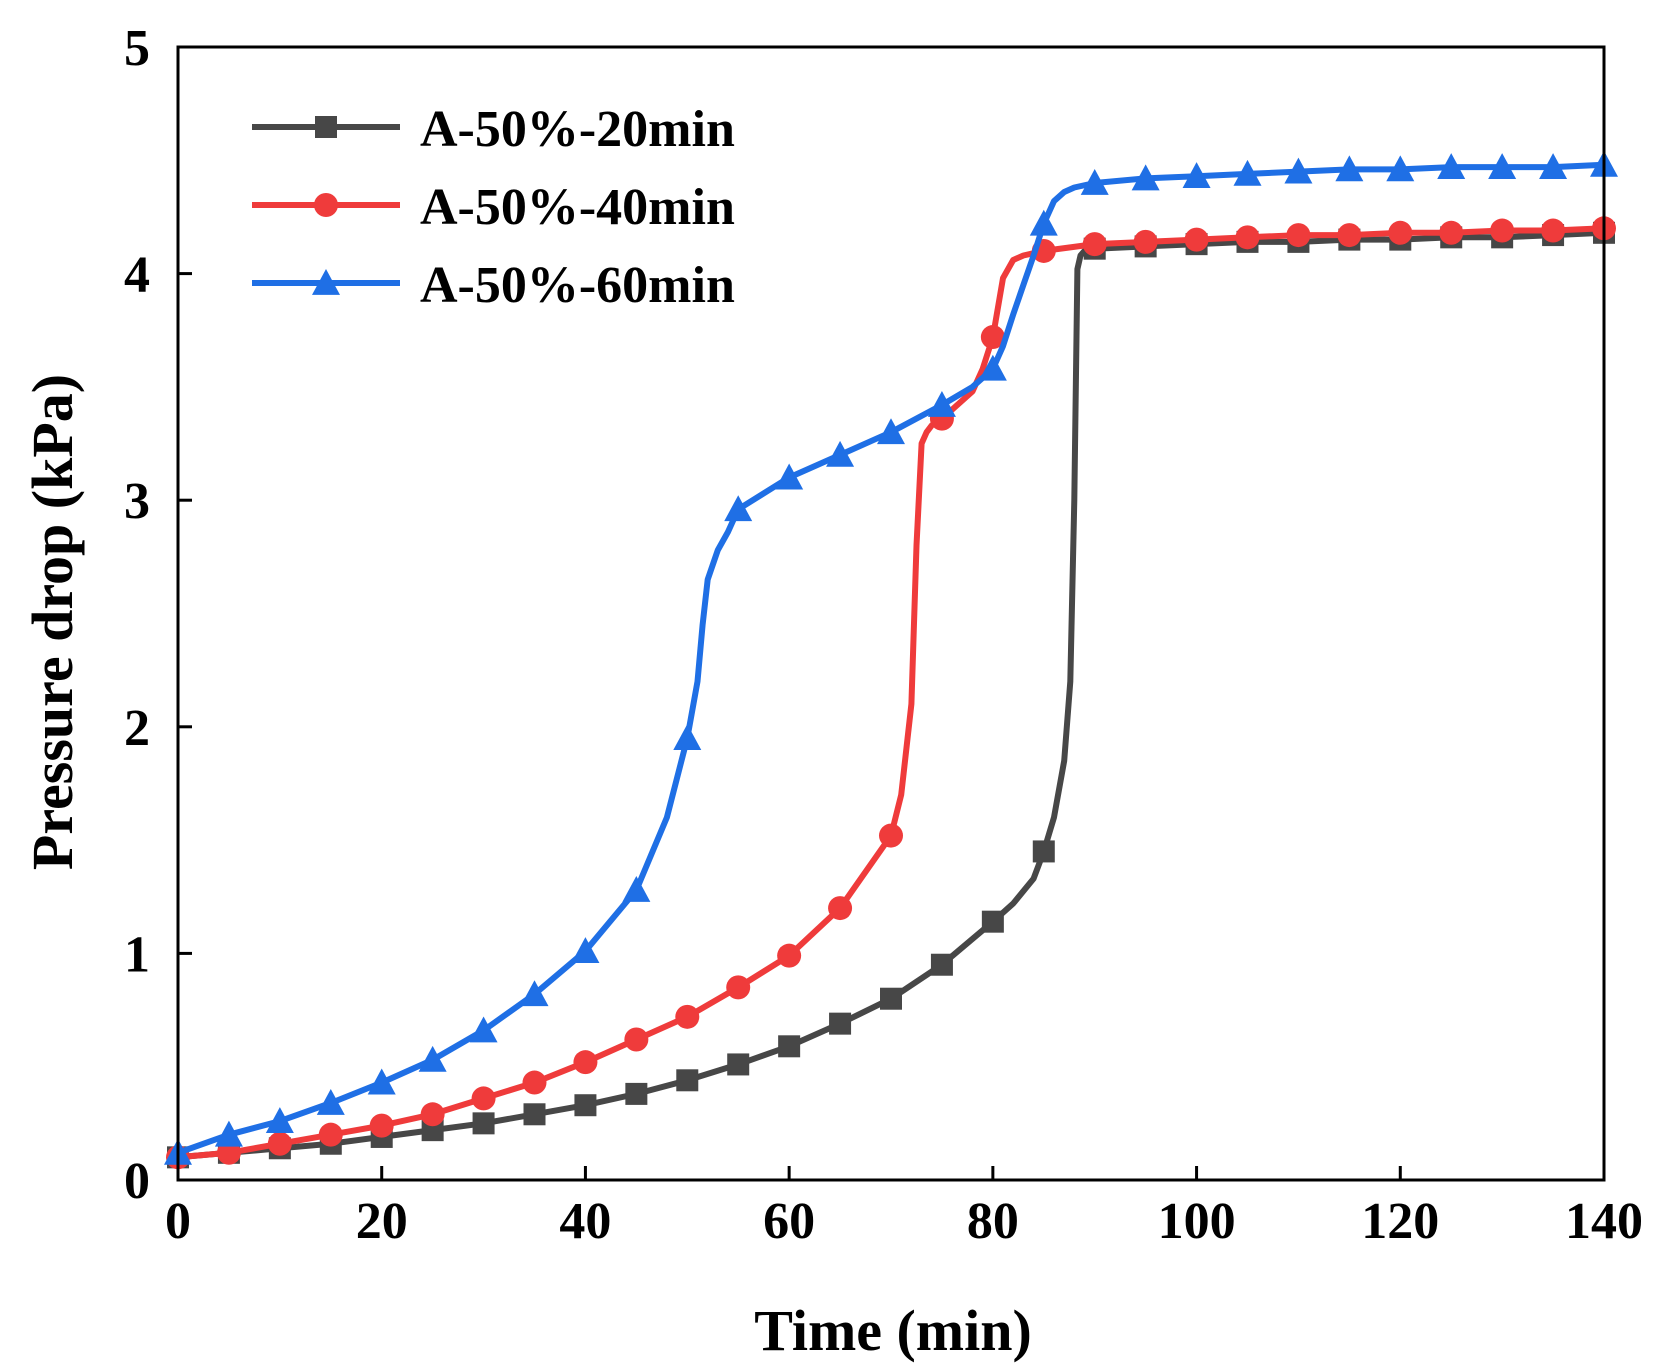 This screenshot has height=1371, width=1669. I want to click on x-tick-label: 120, so click(1400, 1221).